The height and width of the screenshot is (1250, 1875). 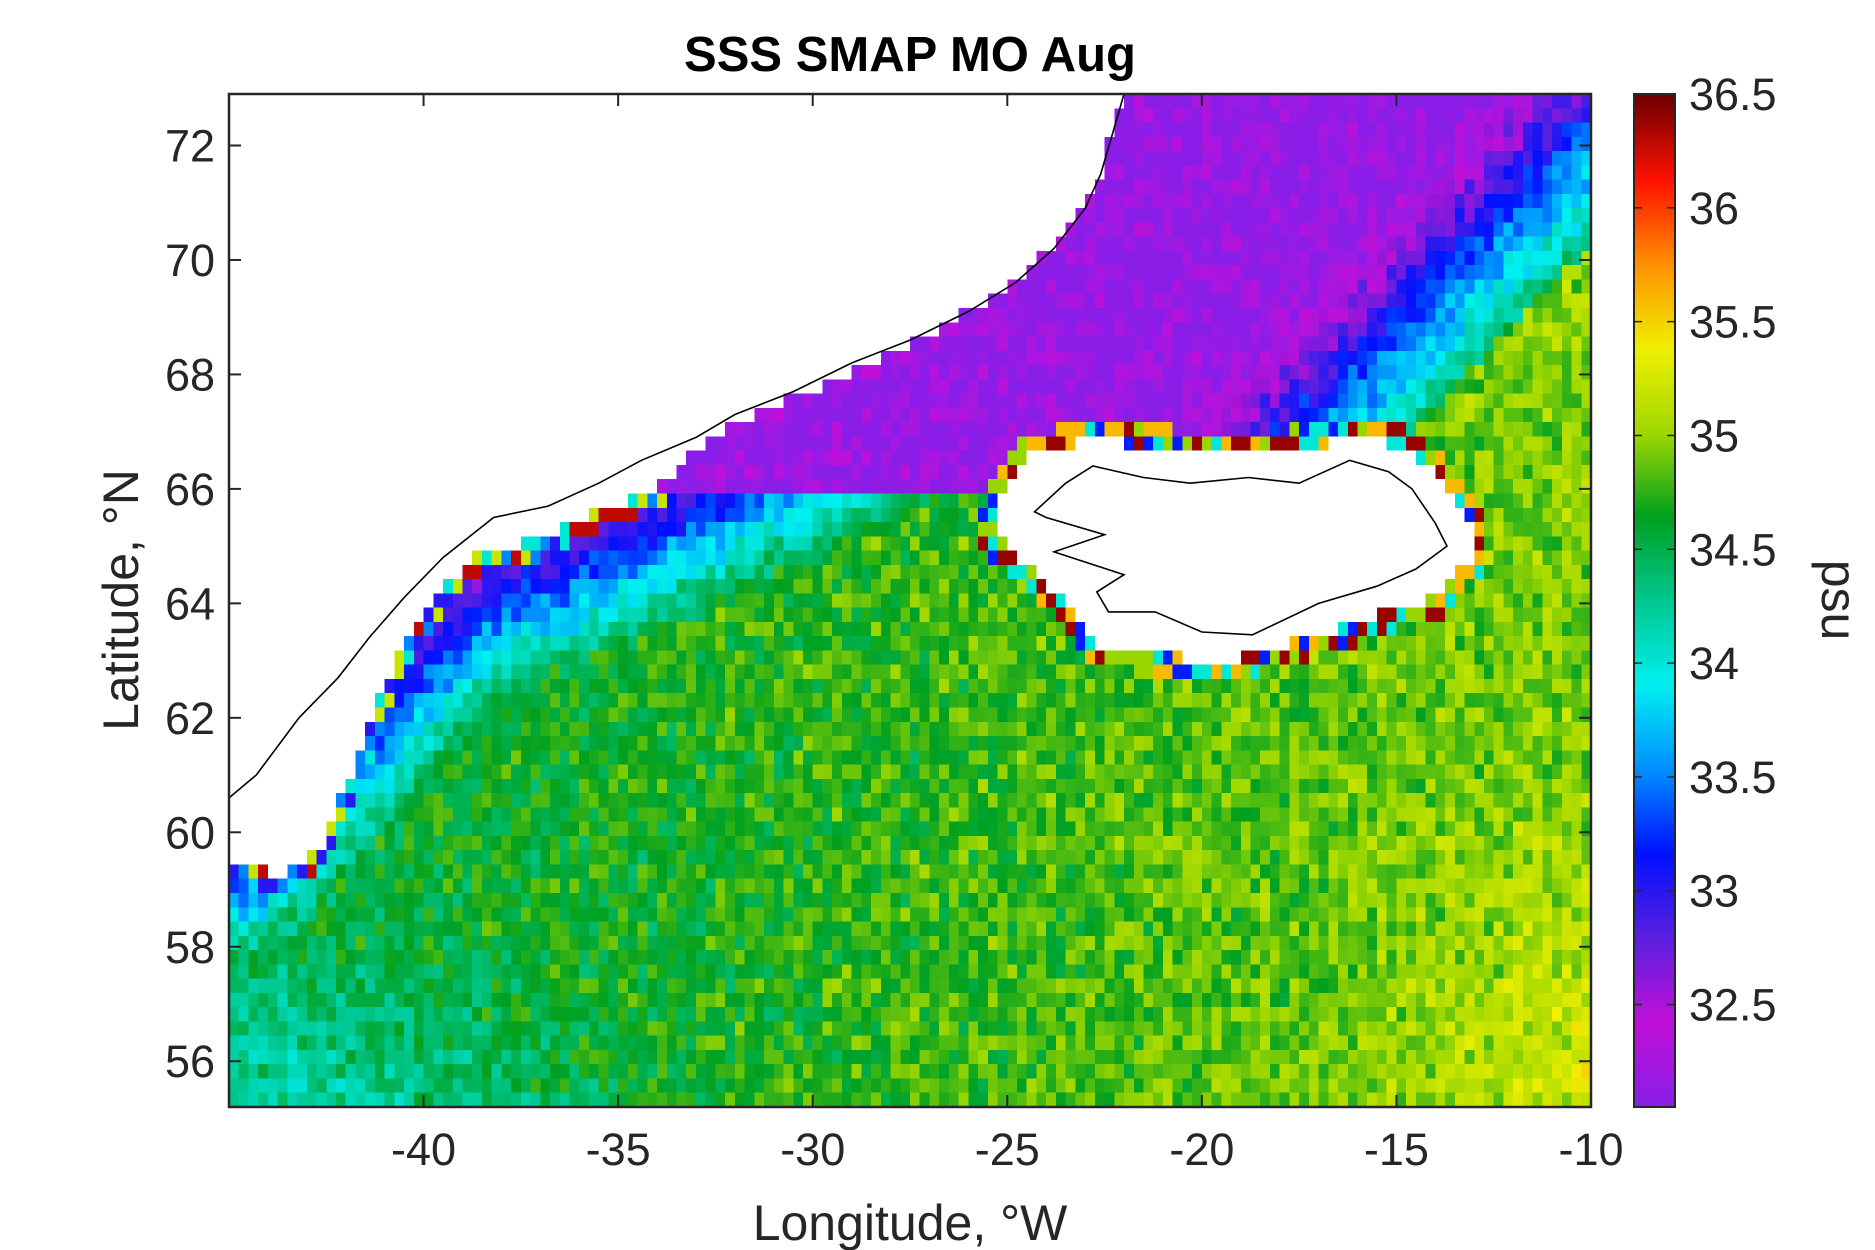 What do you see at coordinates (1733, 549) in the screenshot?
I see `colorbar-tick-label: 34.5` at bounding box center [1733, 549].